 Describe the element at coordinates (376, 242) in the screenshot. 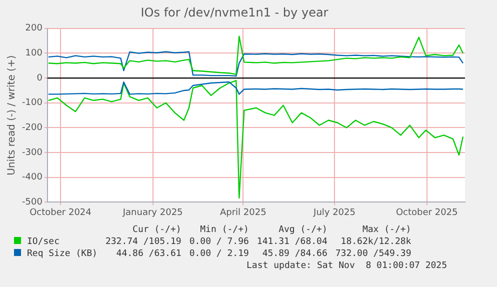

I see `text: 18.62k/12.28k` at that location.